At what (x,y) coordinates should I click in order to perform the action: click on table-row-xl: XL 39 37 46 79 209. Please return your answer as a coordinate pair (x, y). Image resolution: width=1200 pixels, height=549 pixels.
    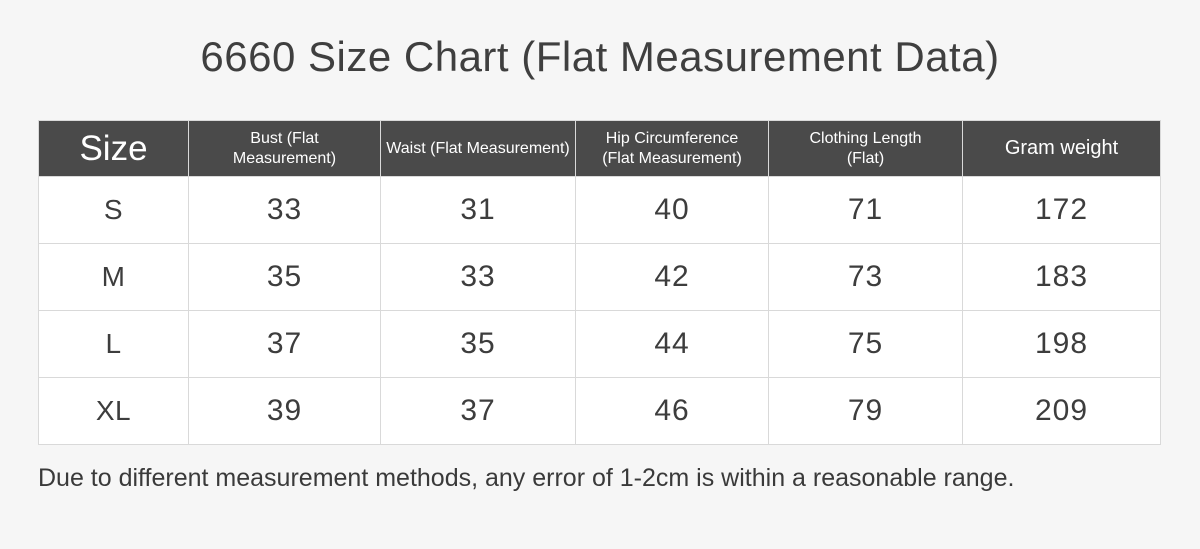
    Looking at the image, I should click on (599, 411).